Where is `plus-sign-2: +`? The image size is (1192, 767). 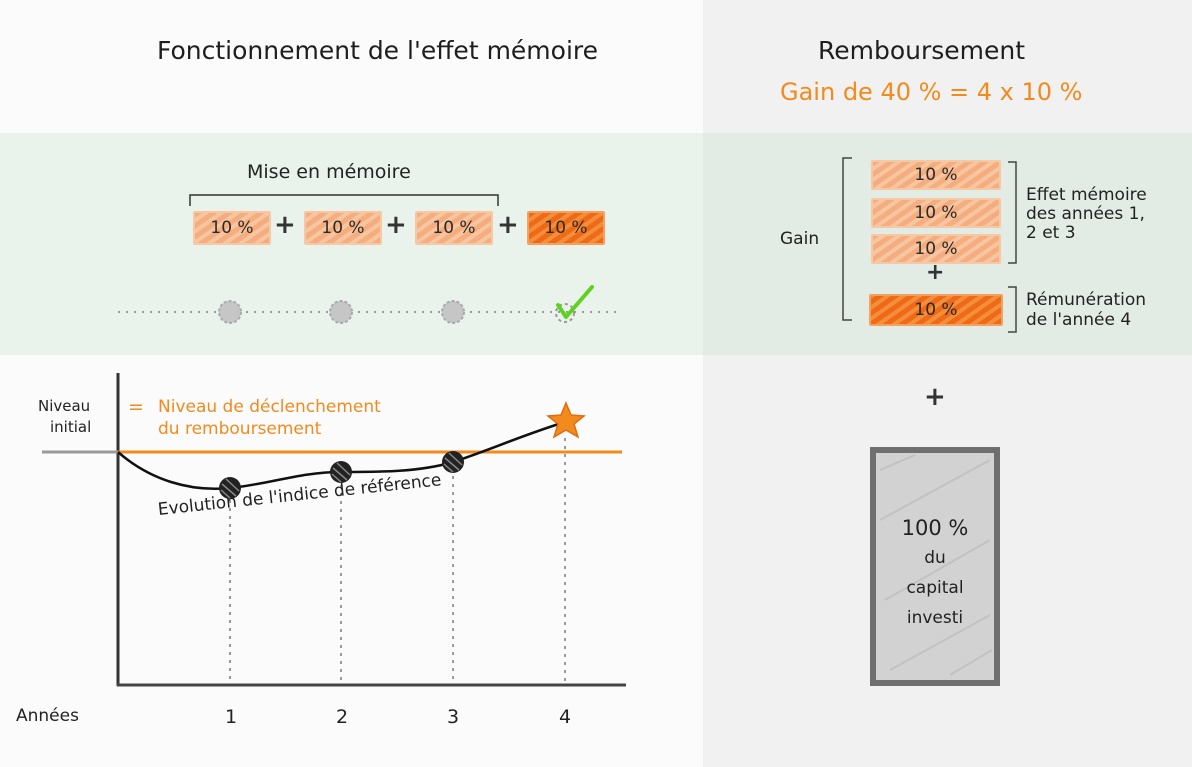
plus-sign-2: + is located at coordinates (396, 225).